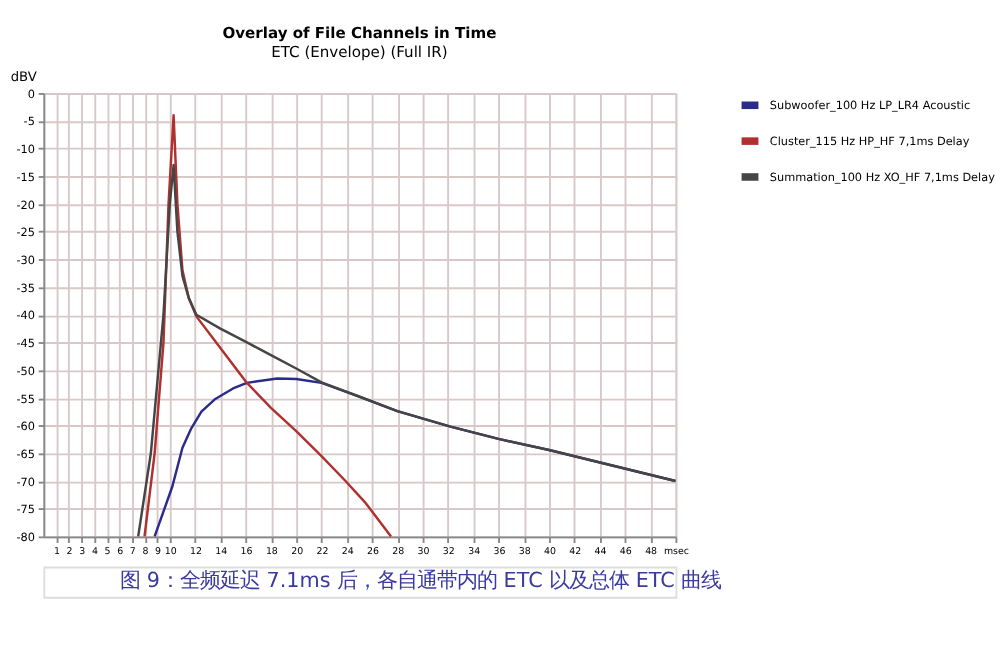 This screenshot has width=1000, height=652. Describe the element at coordinates (421, 581) in the screenshot. I see `caption: 图 9：全频延迟 7.1ms 后，各自通带内的 ETC 以及总体 ETC 曲线` at that location.